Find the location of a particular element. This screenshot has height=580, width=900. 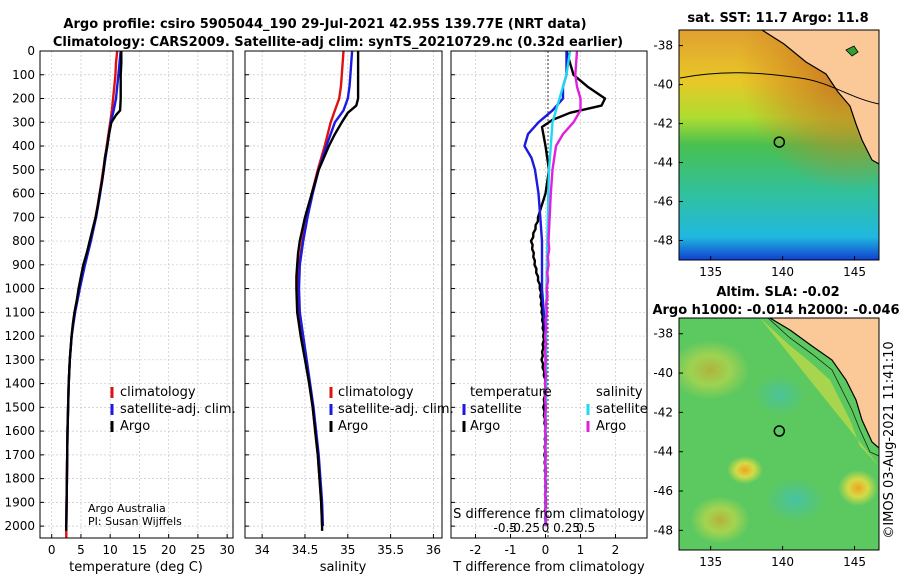

ytick-label: 1100 is located at coordinates (19, 312).